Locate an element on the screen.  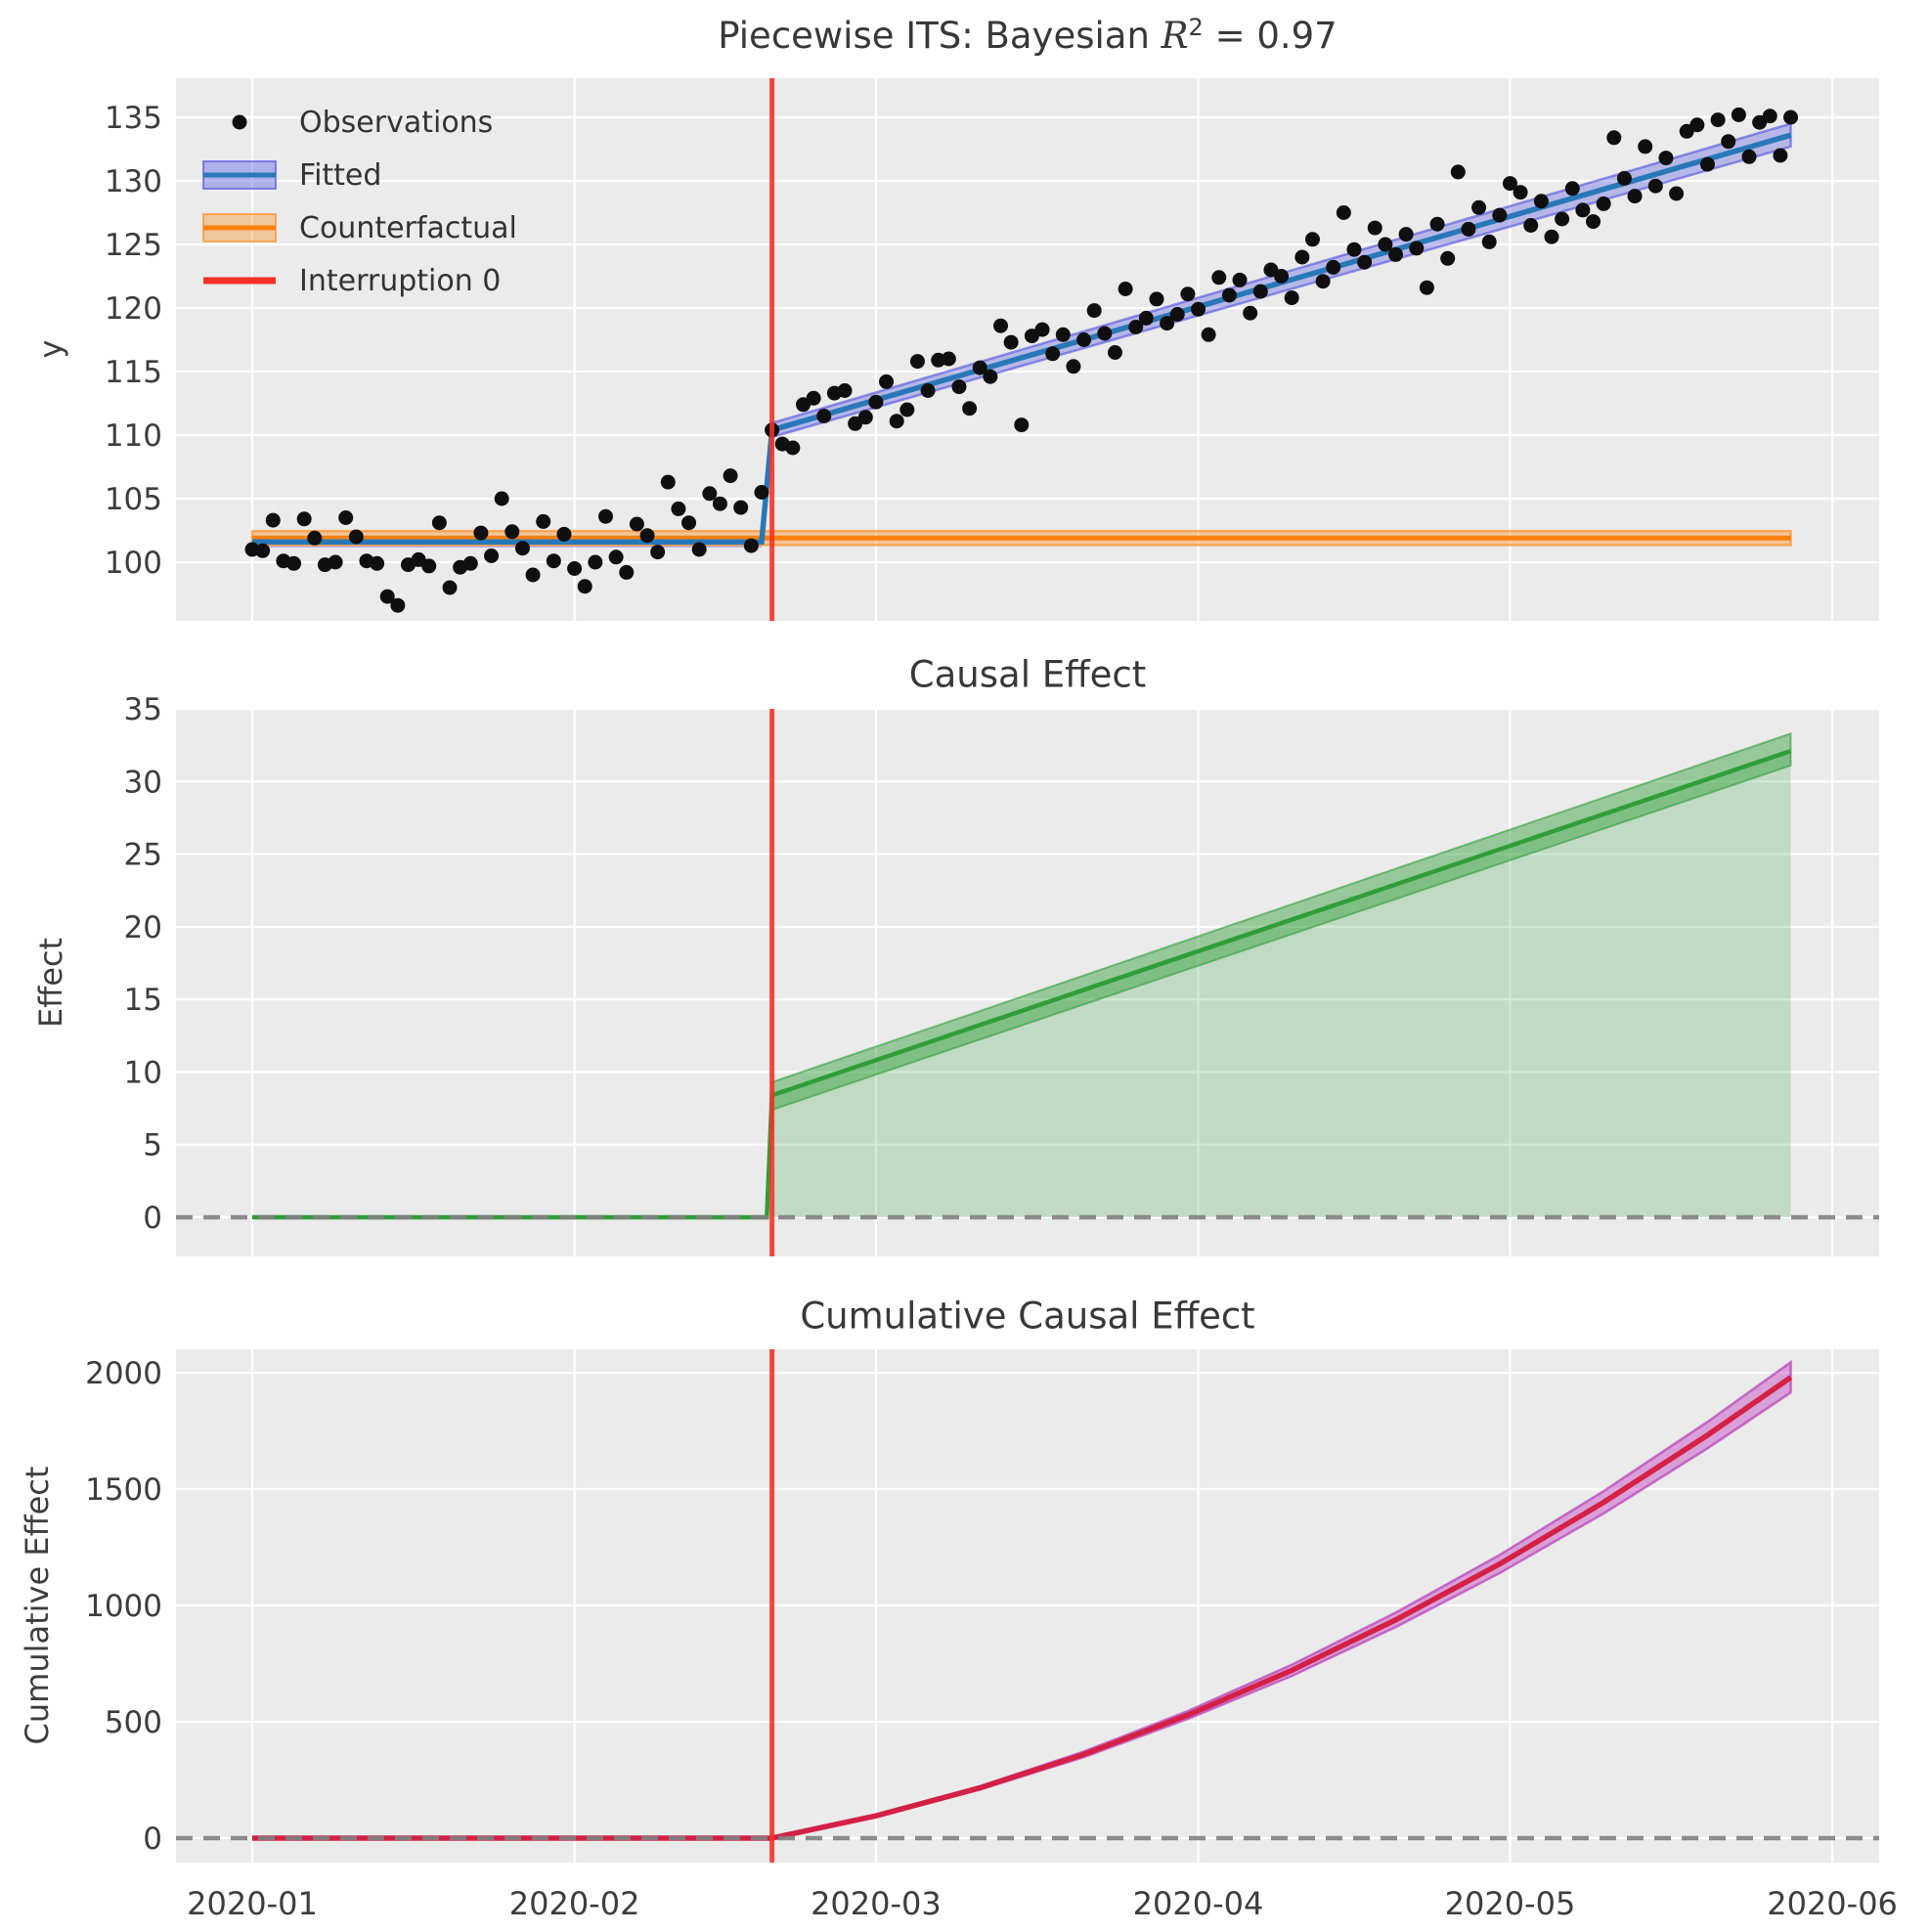
y-tick-label: 2000 is located at coordinates (123, 1373).